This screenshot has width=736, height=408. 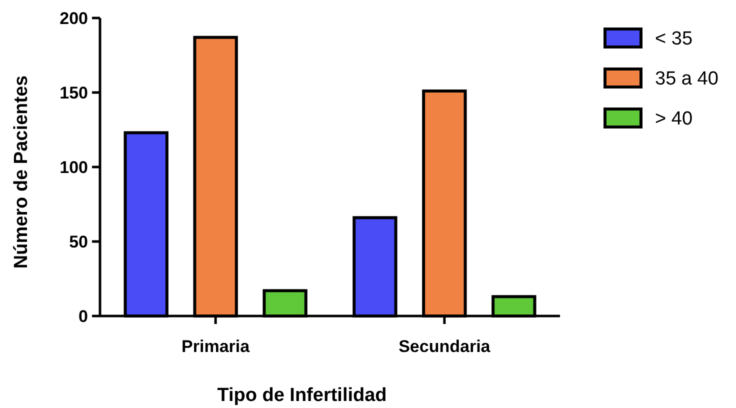 I want to click on y-tick-label: 100, so click(x=74, y=167).